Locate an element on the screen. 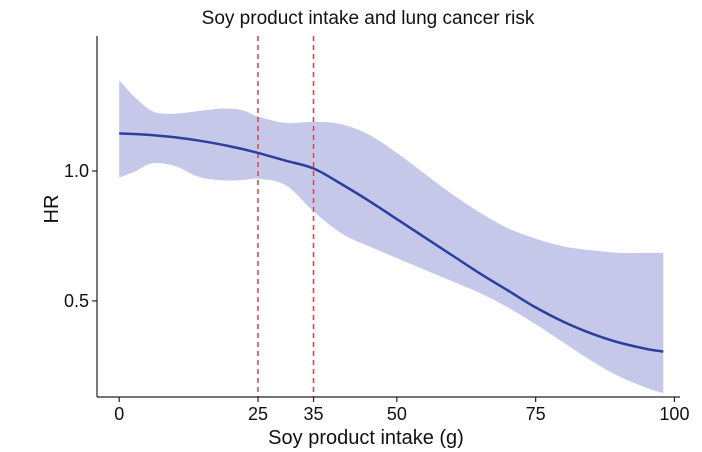 The height and width of the screenshot is (452, 702). x-axis-label: Soy product intake (g) is located at coordinates (366, 438).